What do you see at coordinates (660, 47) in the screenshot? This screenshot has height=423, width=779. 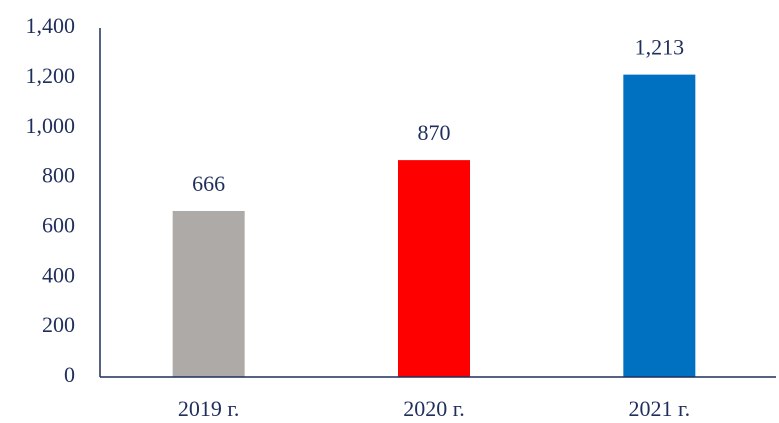 I see `data-label: 1,213` at bounding box center [660, 47].